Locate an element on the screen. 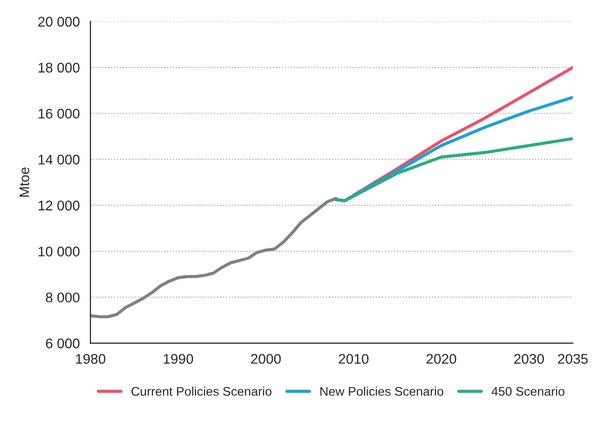 Image resolution: width=603 pixels, height=429 pixels. x-tick-label: 1990 is located at coordinates (179, 359).